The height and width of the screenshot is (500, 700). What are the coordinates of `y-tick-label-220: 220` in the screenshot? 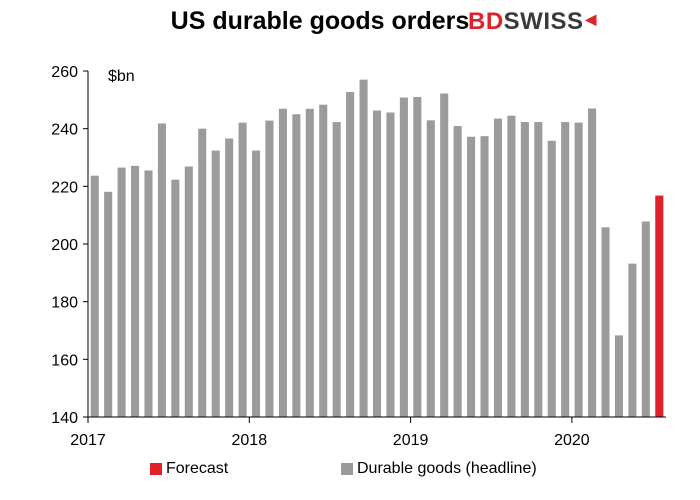 It's located at (64, 187).